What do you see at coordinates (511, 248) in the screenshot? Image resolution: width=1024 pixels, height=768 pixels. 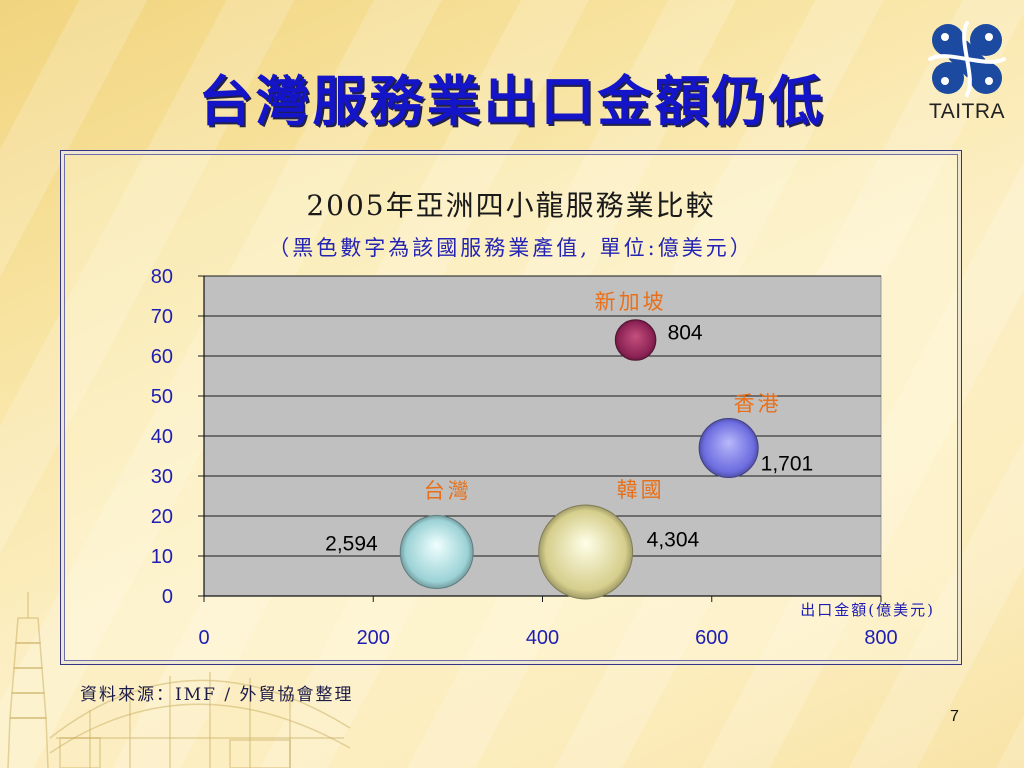 I see `chart-subtitle: （黑色數字為該國服務業產值, 單位:億美元）` at bounding box center [511, 248].